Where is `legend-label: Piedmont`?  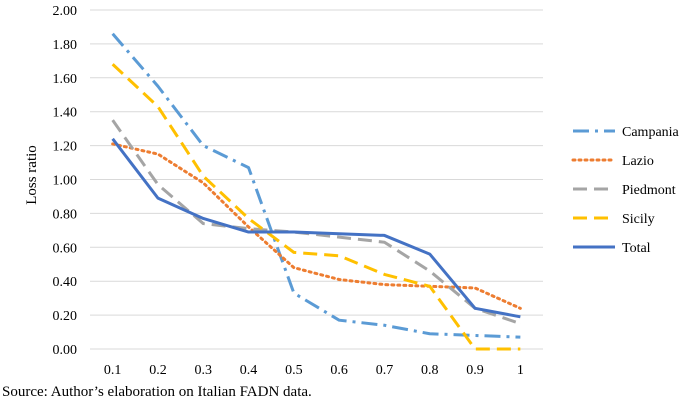
legend-label: Piedmont is located at coordinates (649, 190).